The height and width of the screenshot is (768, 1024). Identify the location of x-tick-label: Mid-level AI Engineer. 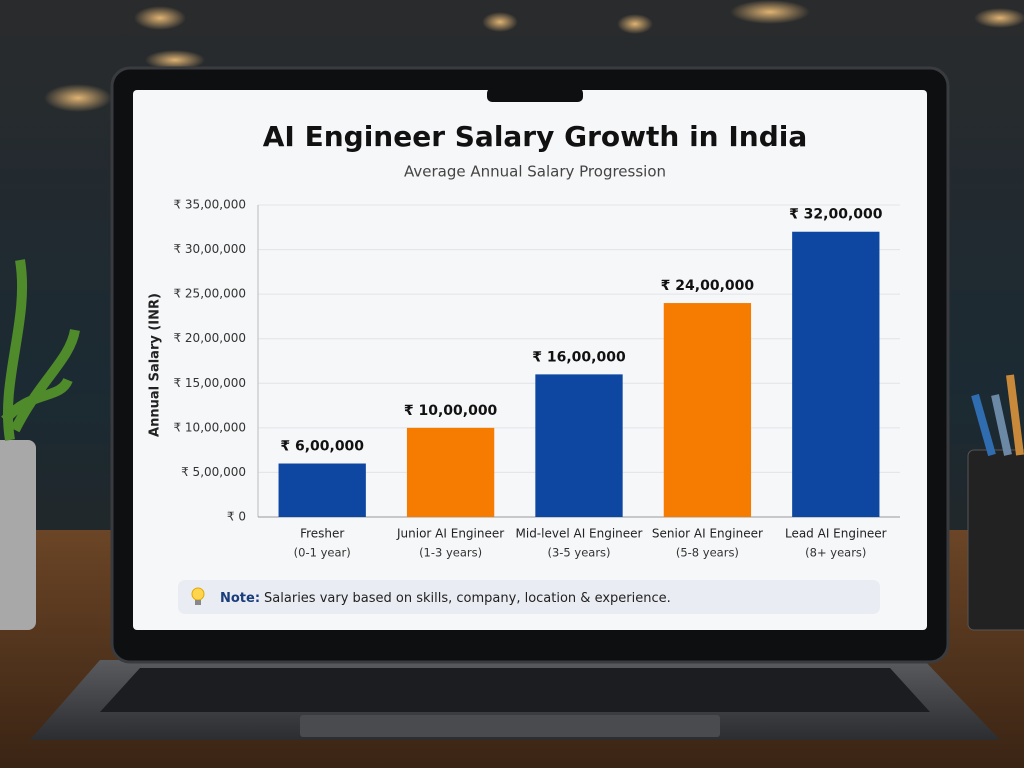
(579, 534).